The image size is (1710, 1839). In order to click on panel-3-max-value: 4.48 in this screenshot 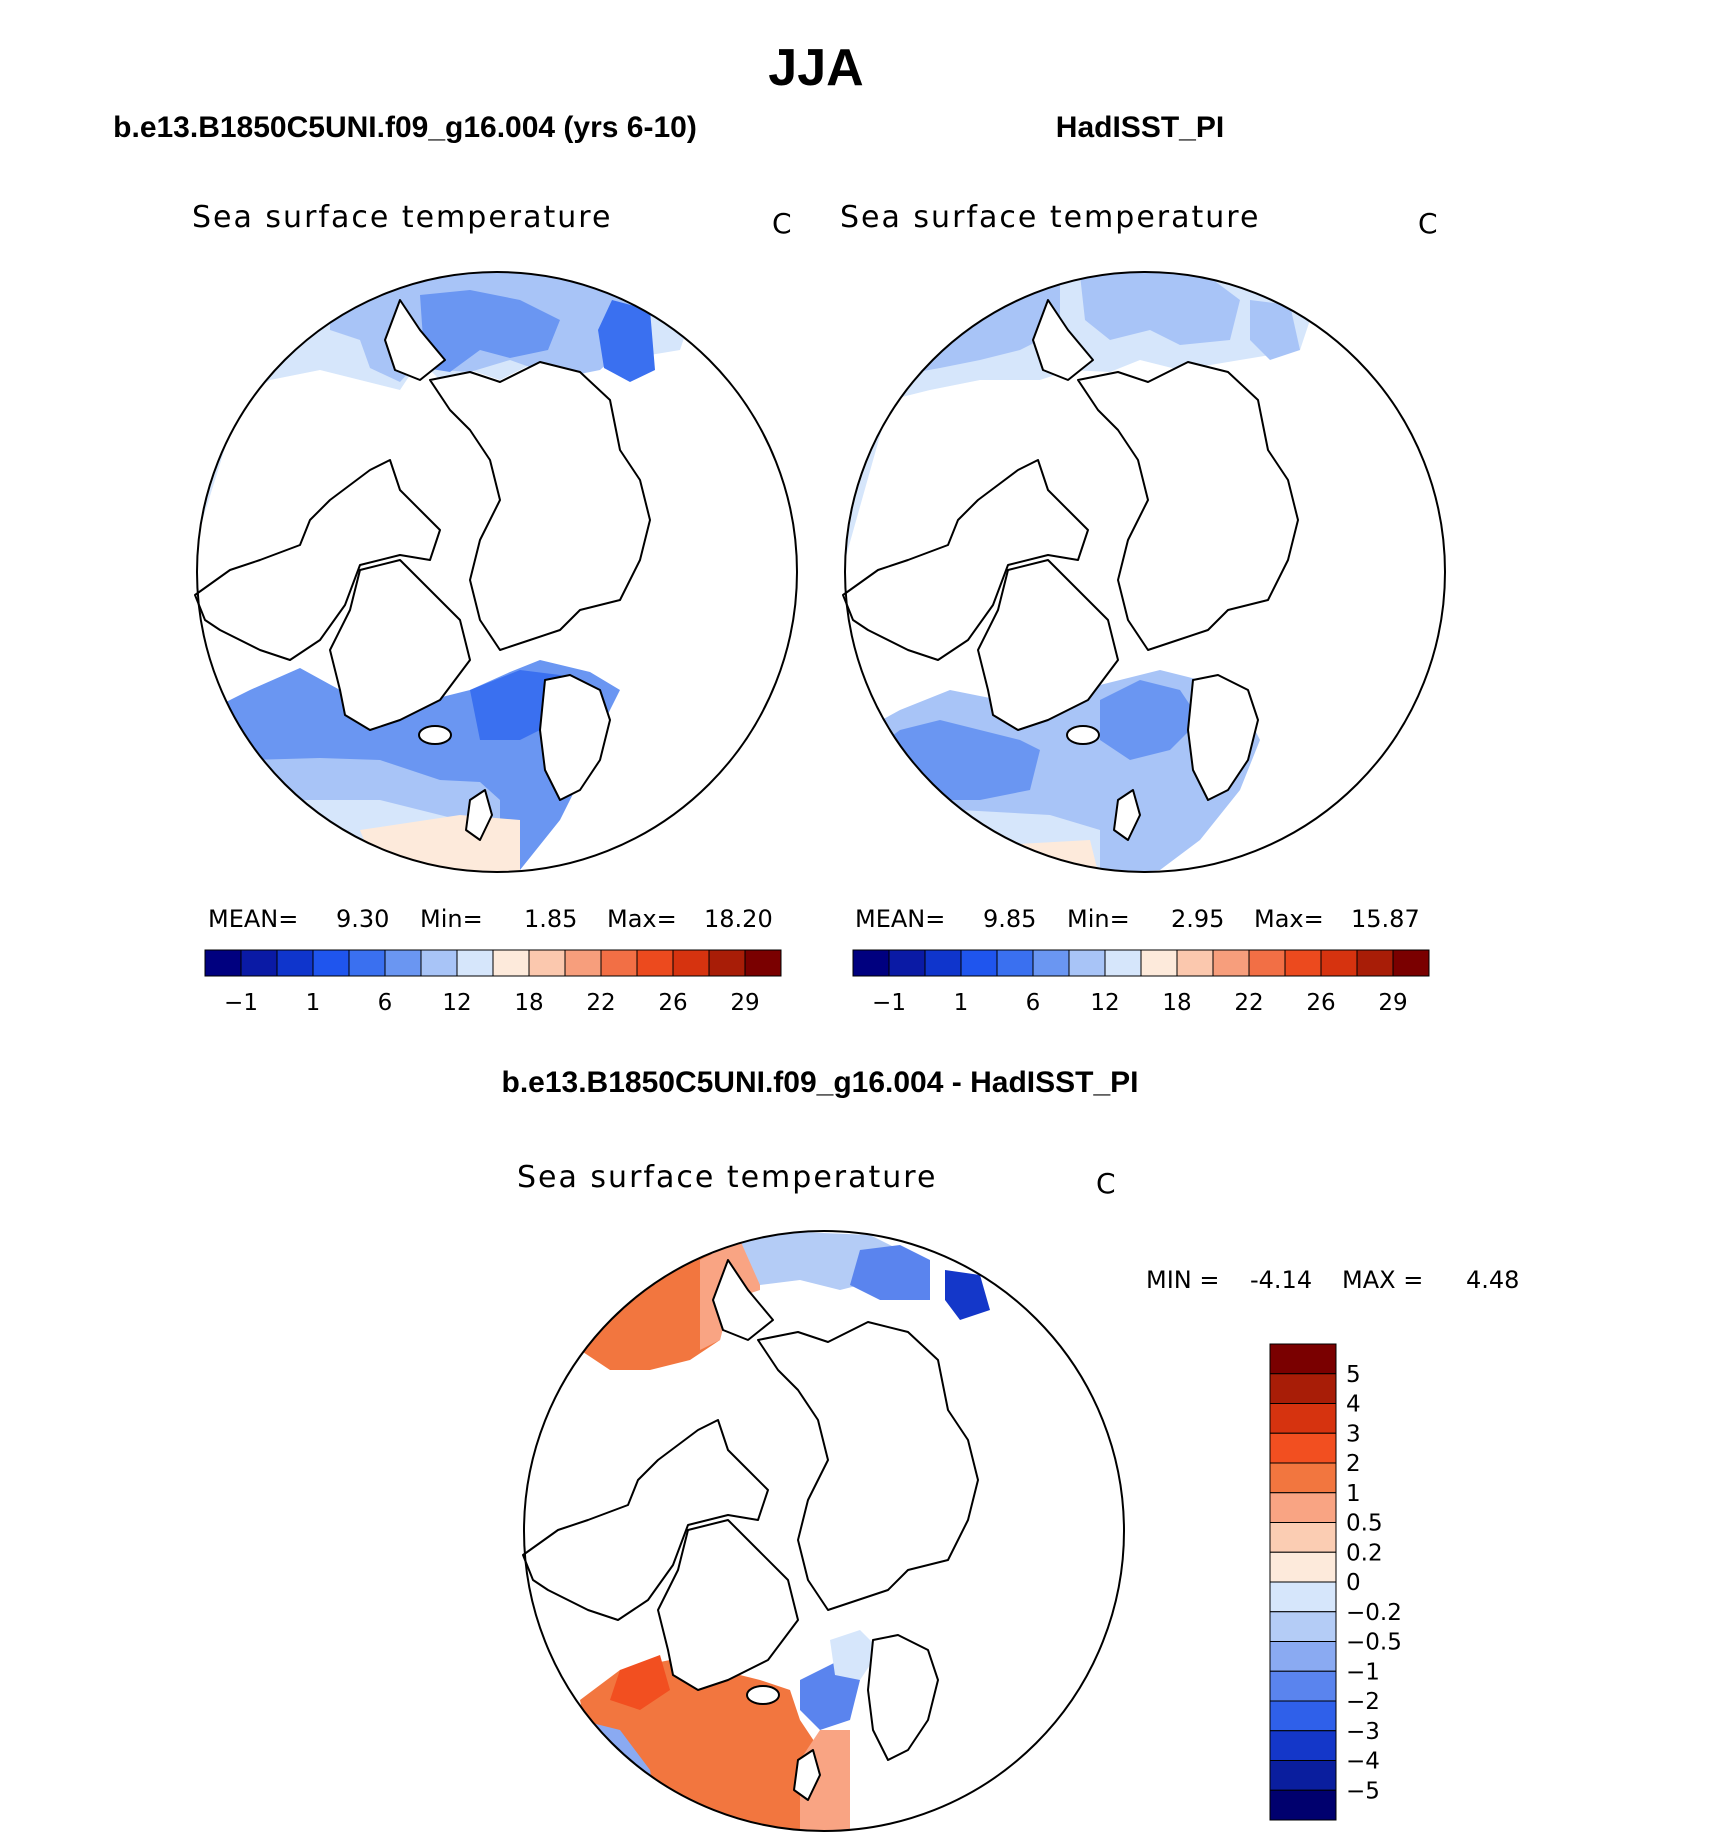, I will do `click(1493, 1280)`.